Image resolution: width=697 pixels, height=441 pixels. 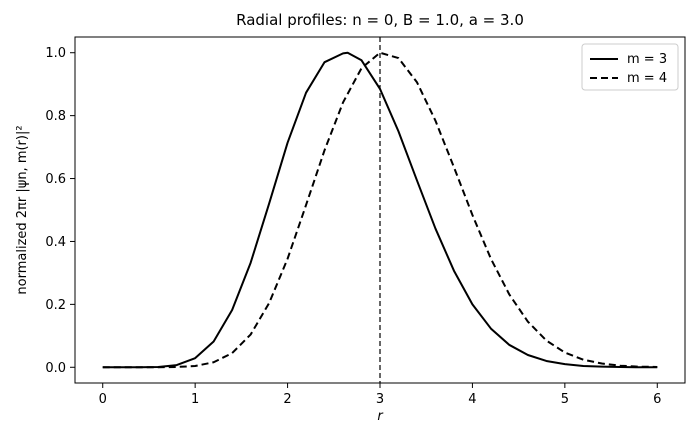 I want to click on x-tick-label: 1, so click(x=195, y=399).